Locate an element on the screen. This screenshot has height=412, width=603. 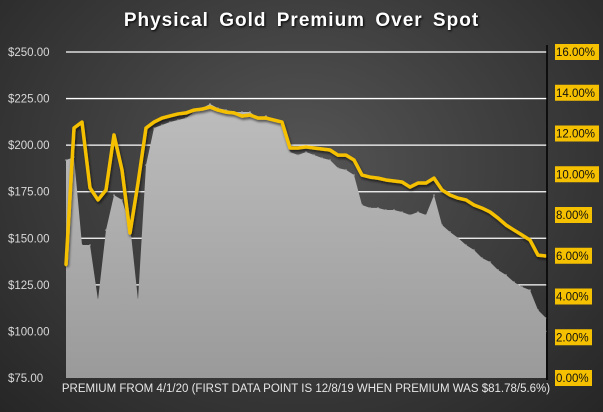
right-tick-label: 10.00% is located at coordinates (575, 175).